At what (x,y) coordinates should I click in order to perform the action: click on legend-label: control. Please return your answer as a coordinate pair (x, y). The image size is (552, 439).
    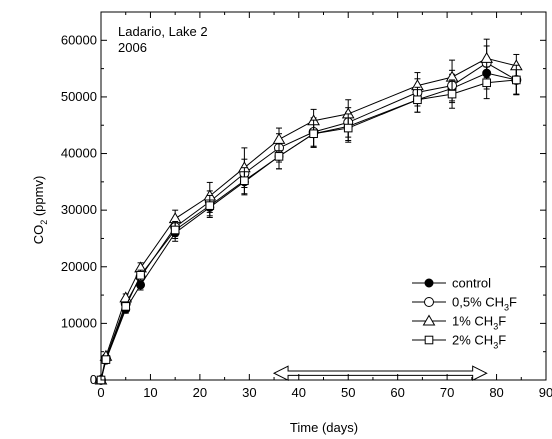
    Looking at the image, I should click on (471, 283).